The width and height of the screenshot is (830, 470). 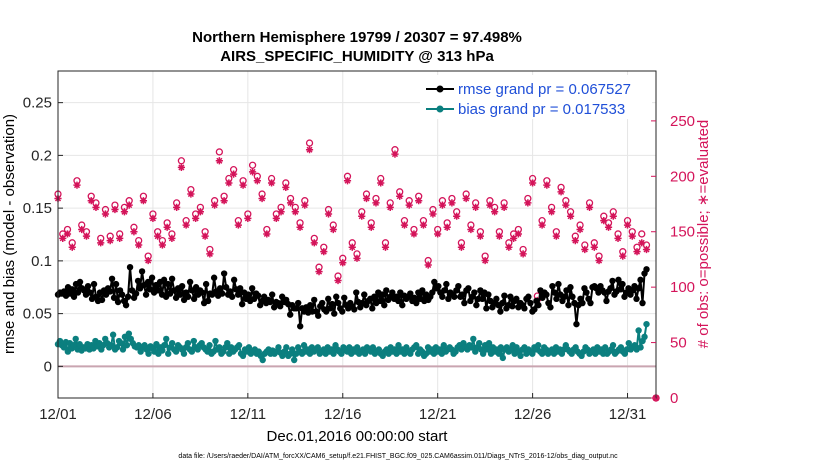 What do you see at coordinates (357, 56) in the screenshot?
I see `chart-subtitle: AIRS_SPECIFIC_HUMIDITY @ 313 hPa` at bounding box center [357, 56].